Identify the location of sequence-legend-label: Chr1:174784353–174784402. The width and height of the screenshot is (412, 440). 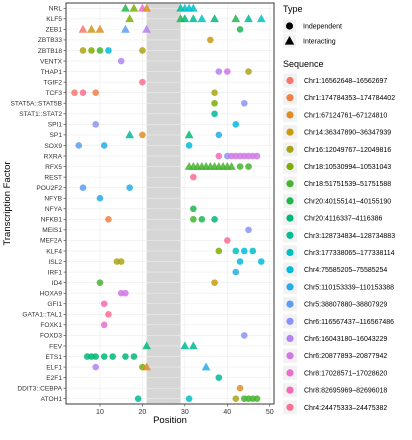
(349, 98).